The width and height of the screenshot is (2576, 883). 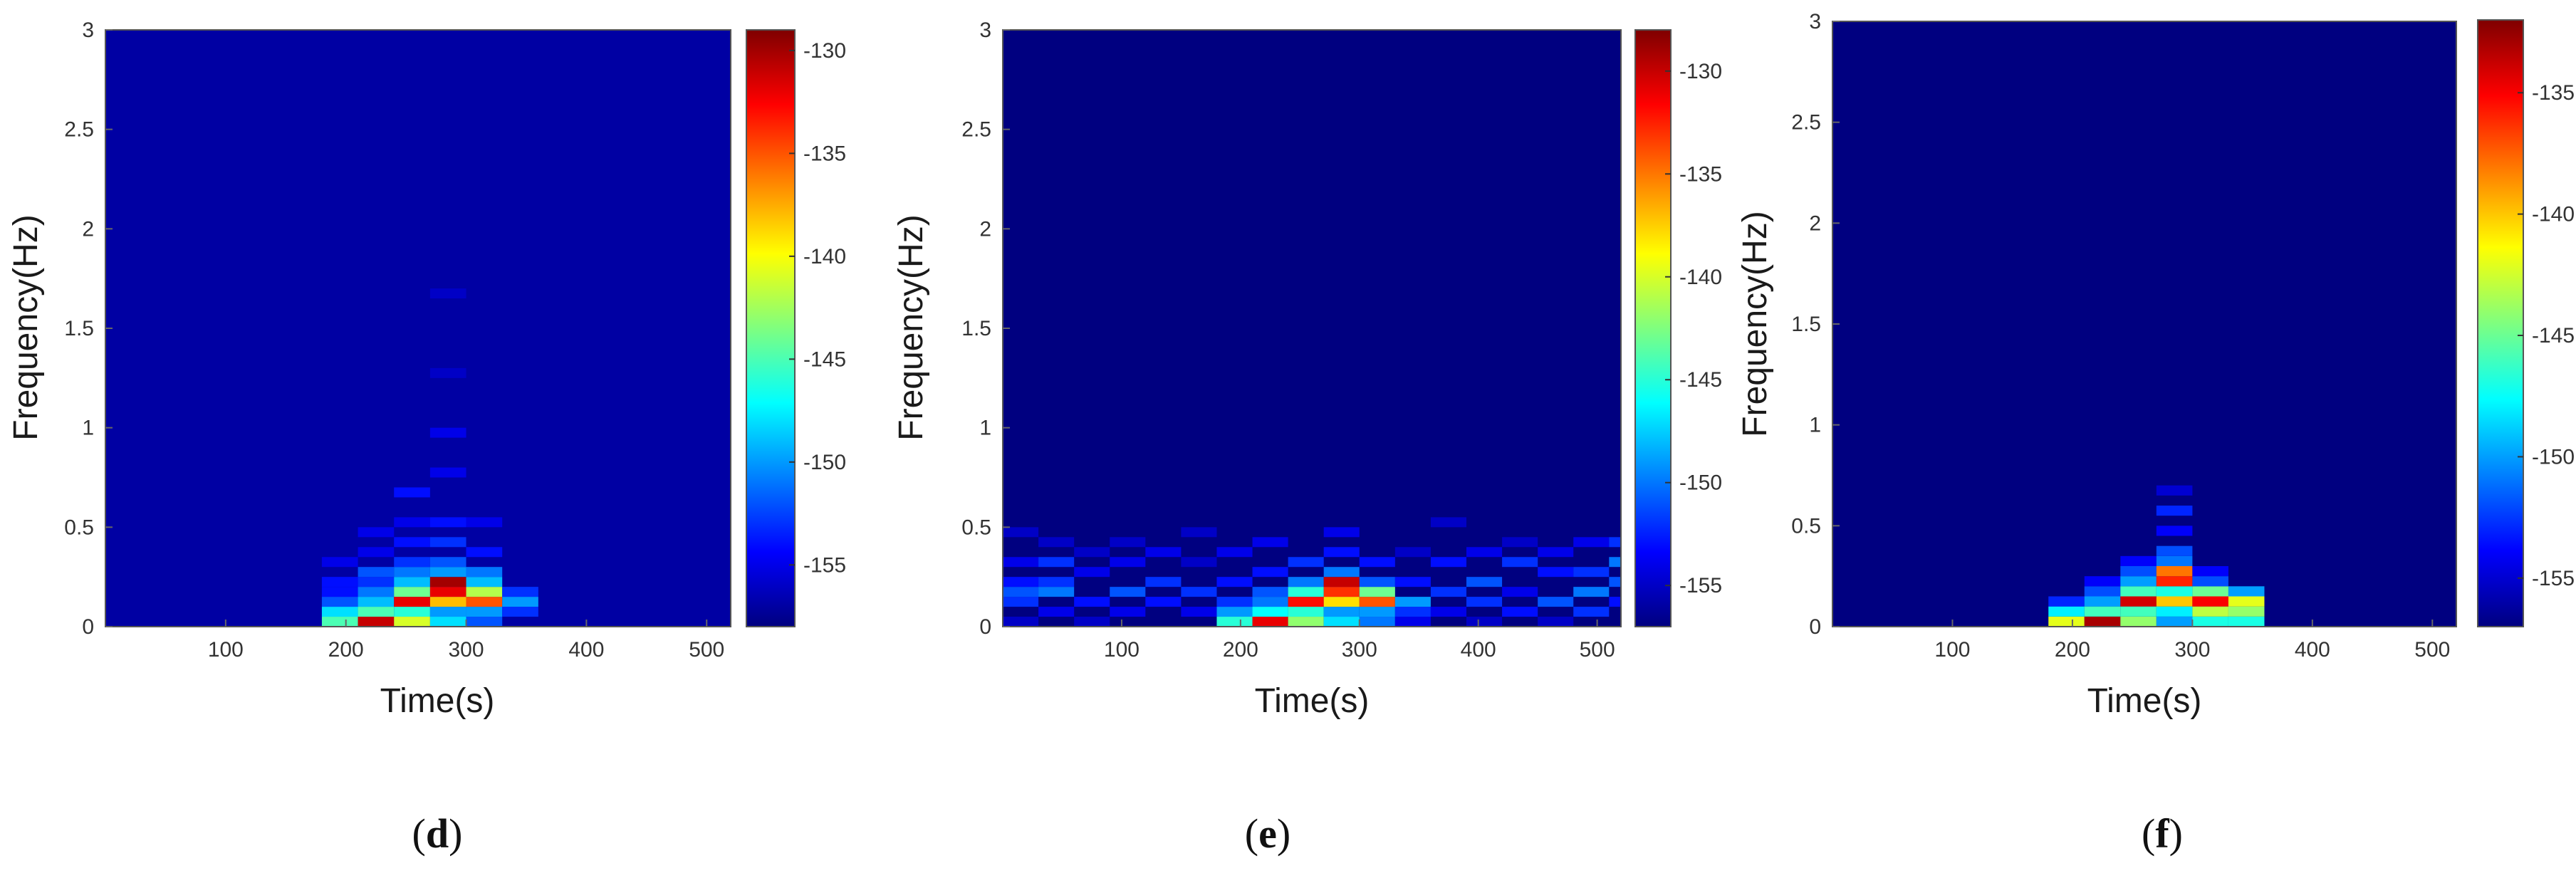 I want to click on y-tick-label: 2, so click(x=985, y=229).